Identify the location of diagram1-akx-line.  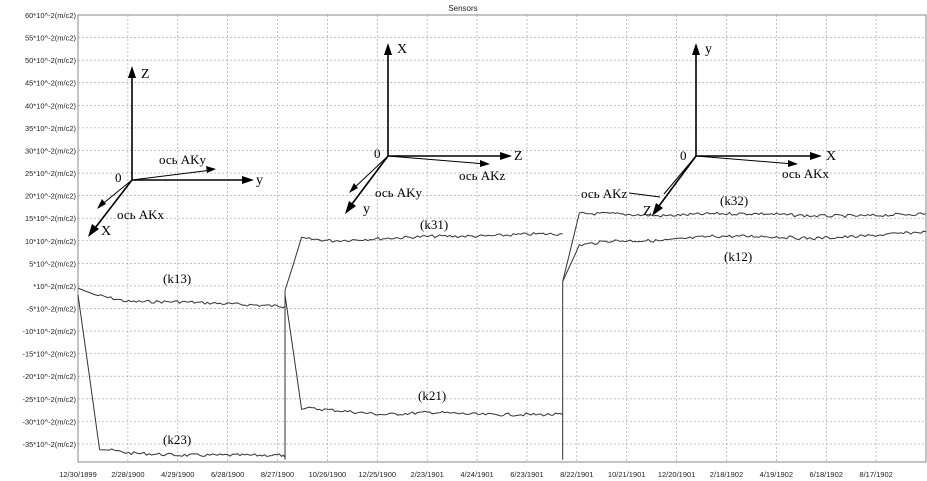
(116, 193).